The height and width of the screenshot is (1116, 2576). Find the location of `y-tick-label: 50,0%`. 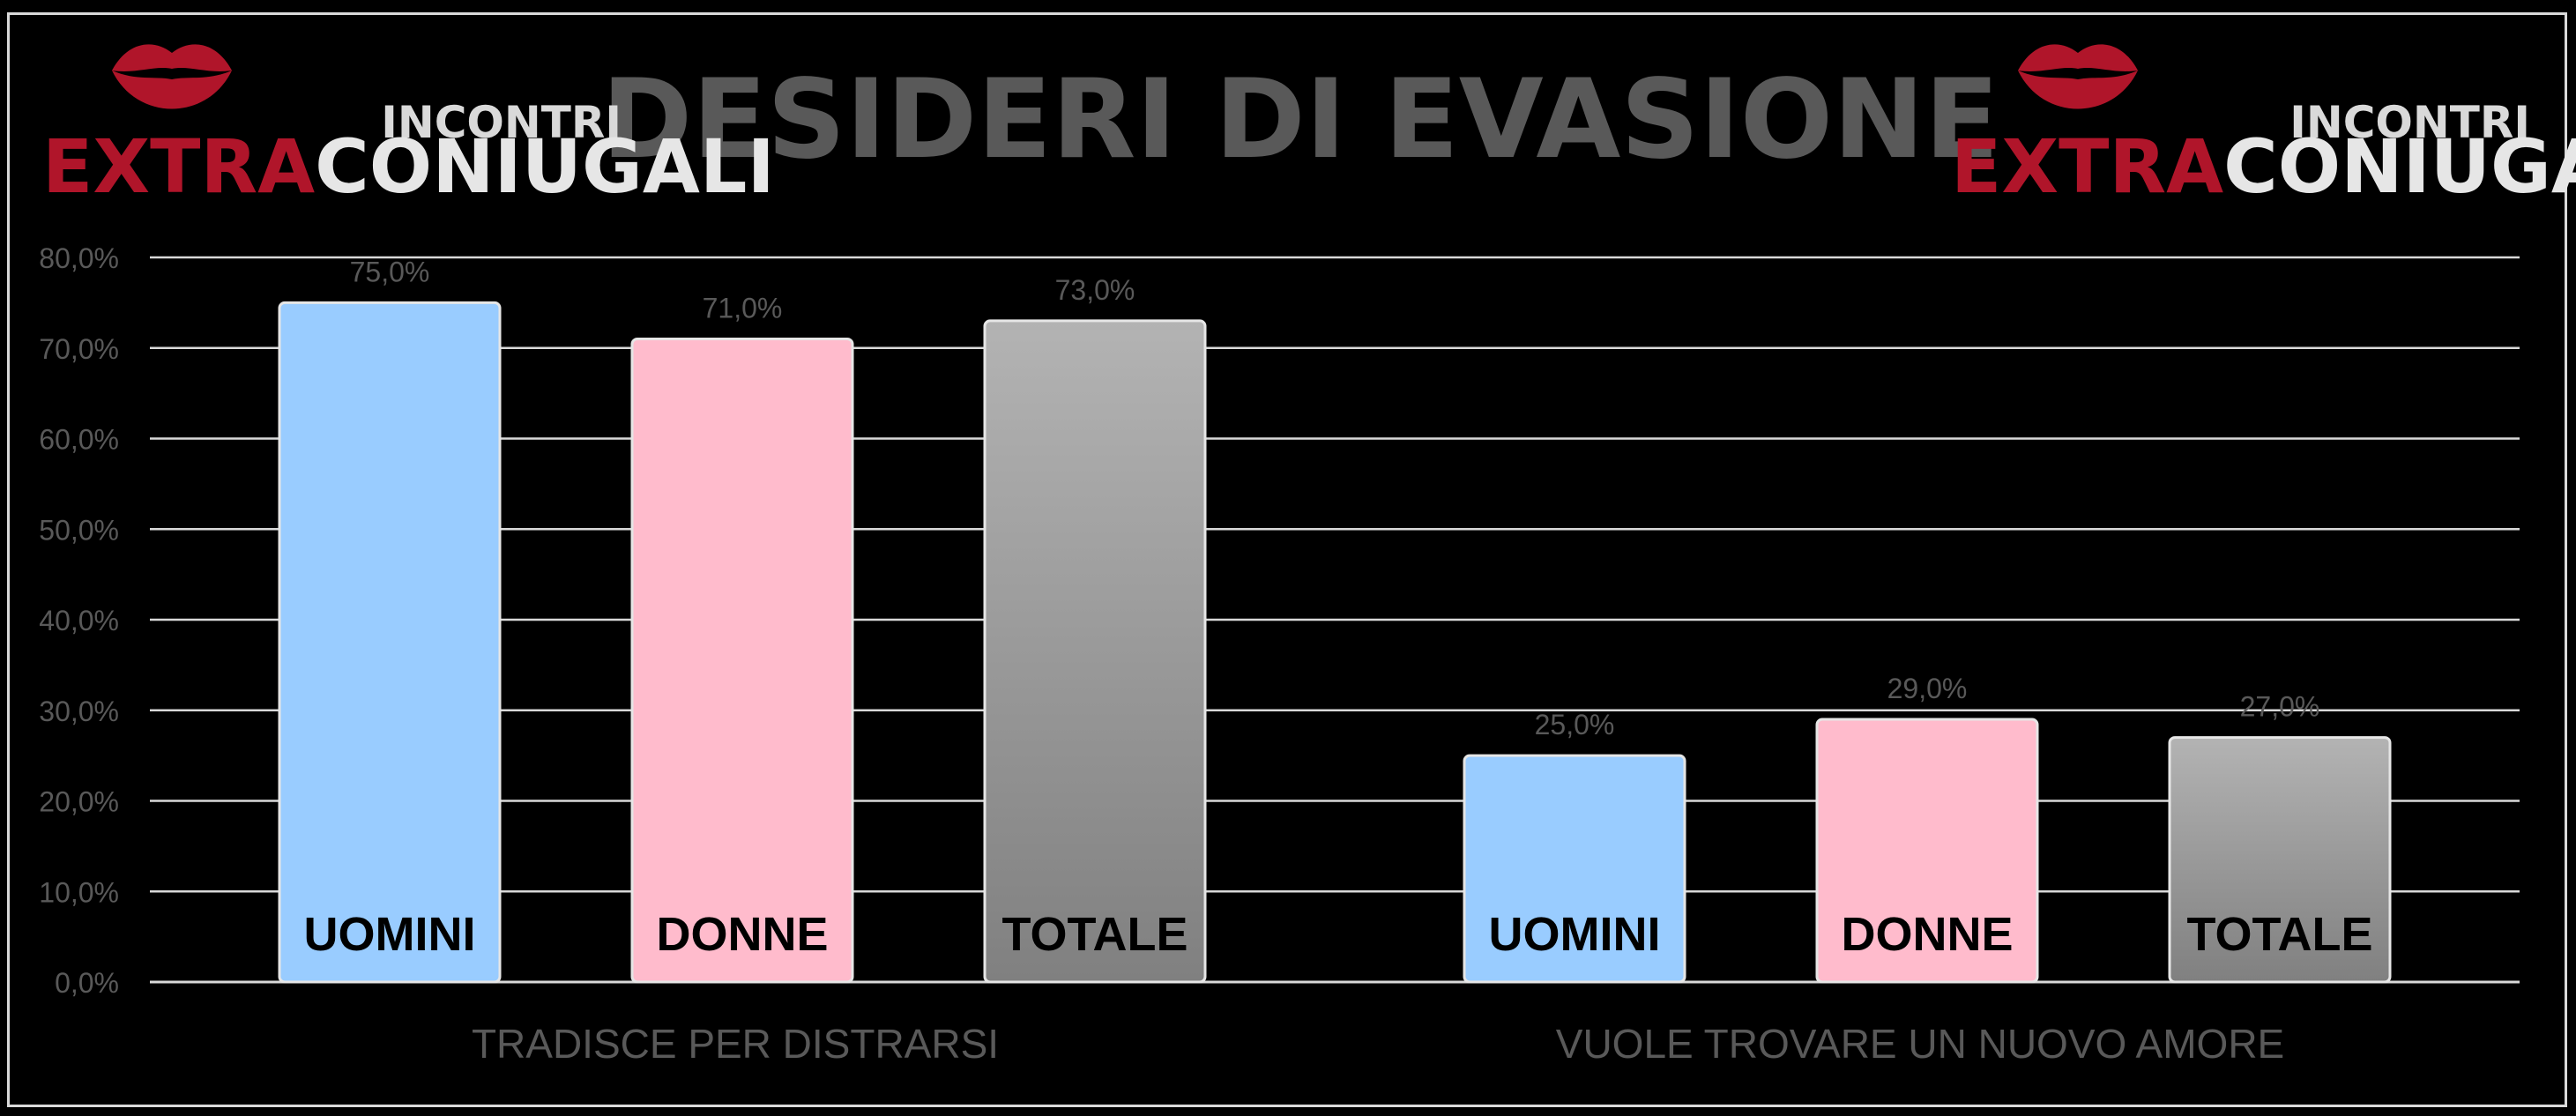

y-tick-label: 50,0% is located at coordinates (79, 530).